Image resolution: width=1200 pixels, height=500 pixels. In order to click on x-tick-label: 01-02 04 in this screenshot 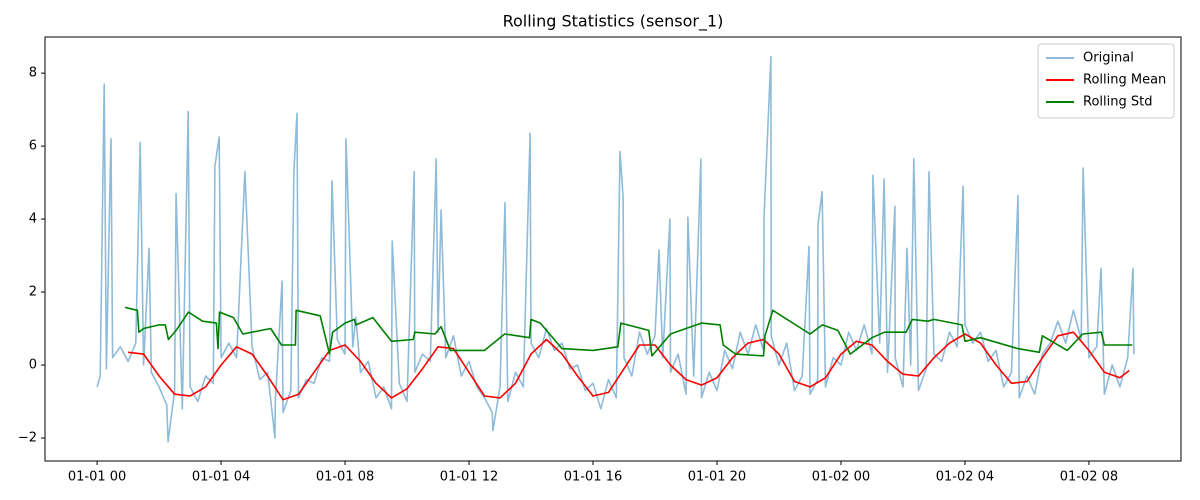, I will do `click(965, 477)`.